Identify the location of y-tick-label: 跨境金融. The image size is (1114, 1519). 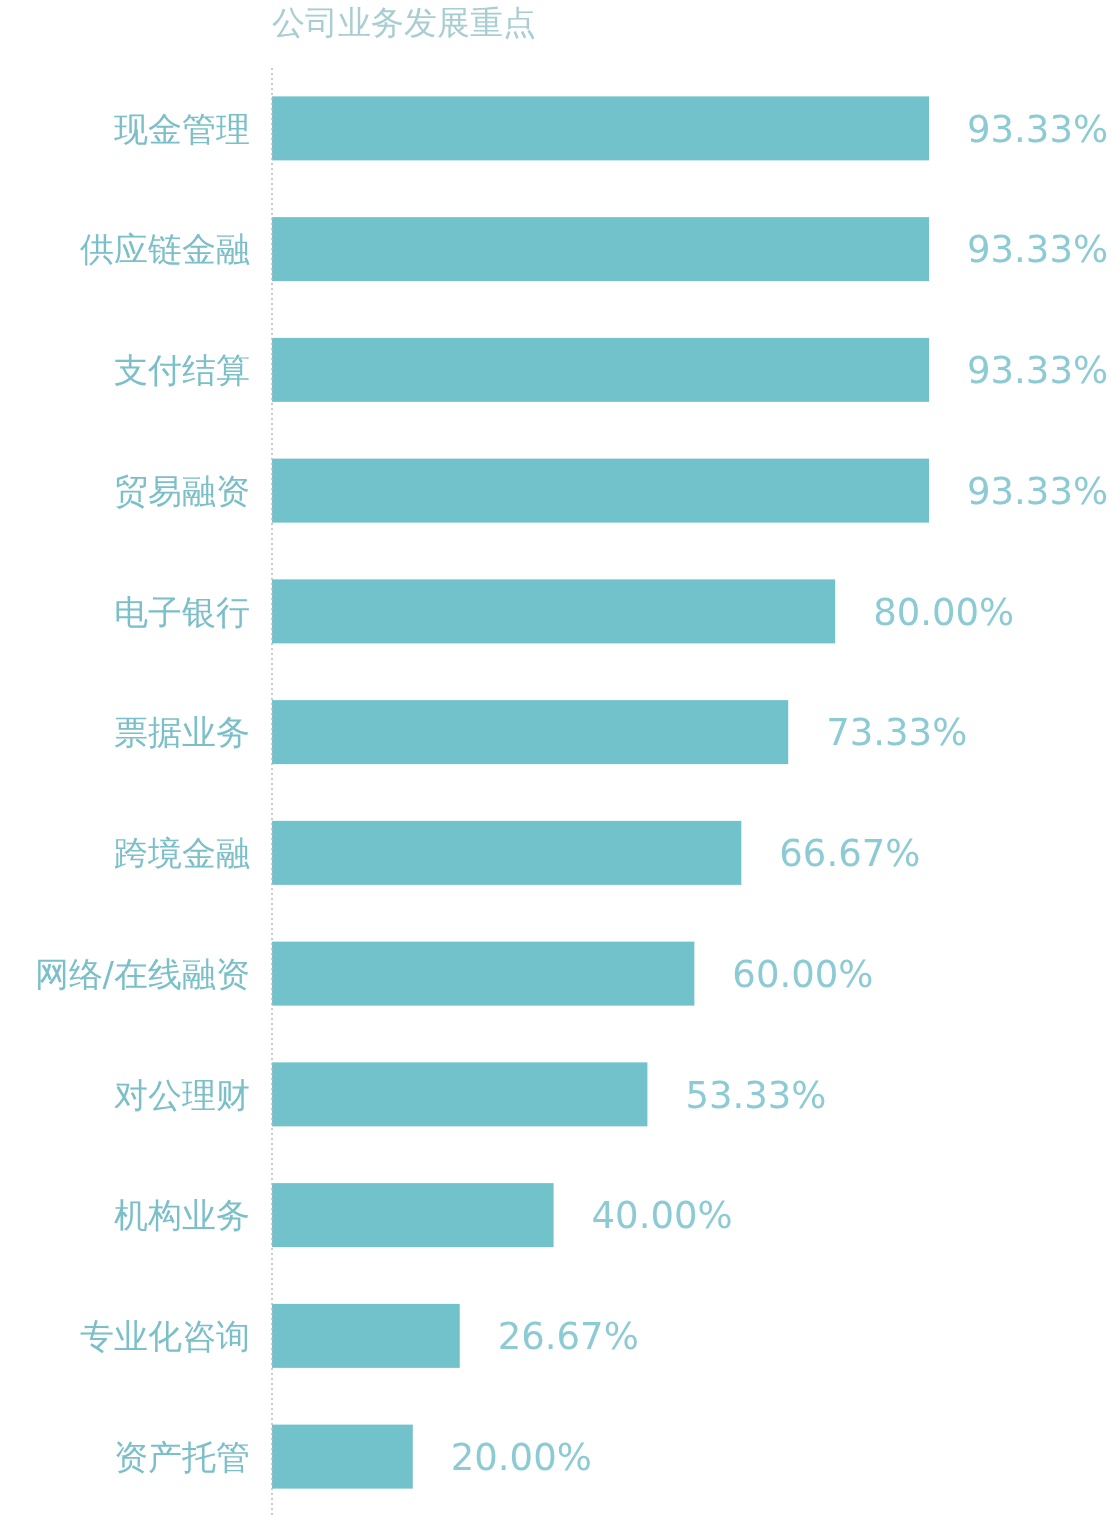
(182, 853).